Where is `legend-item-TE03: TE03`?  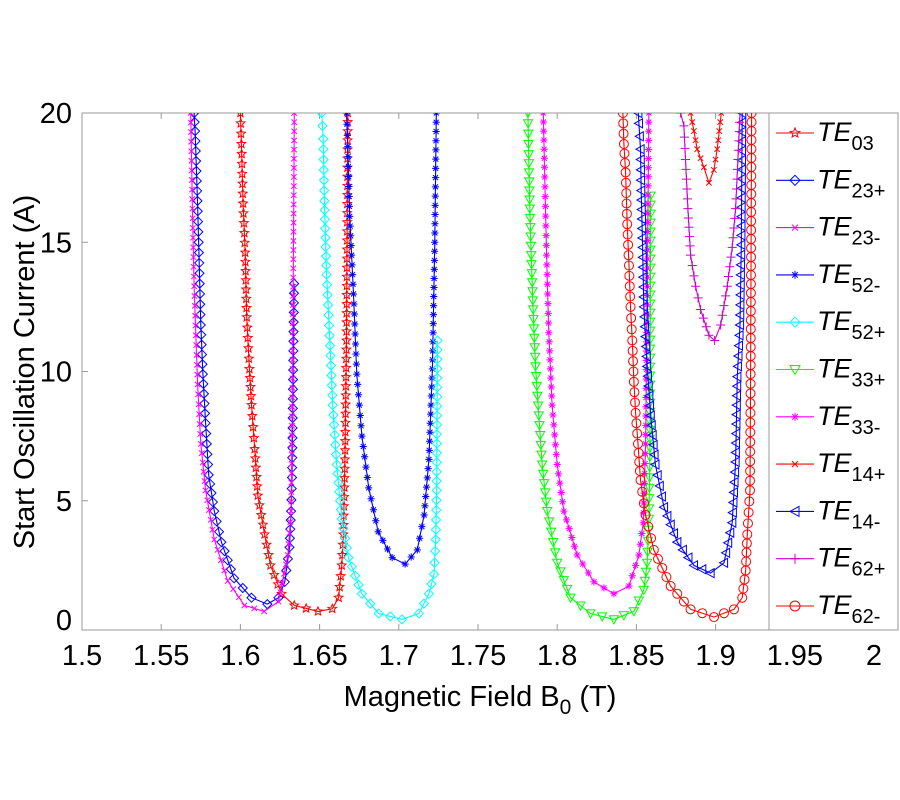
legend-item-TE03: TE03 is located at coordinates (825, 136).